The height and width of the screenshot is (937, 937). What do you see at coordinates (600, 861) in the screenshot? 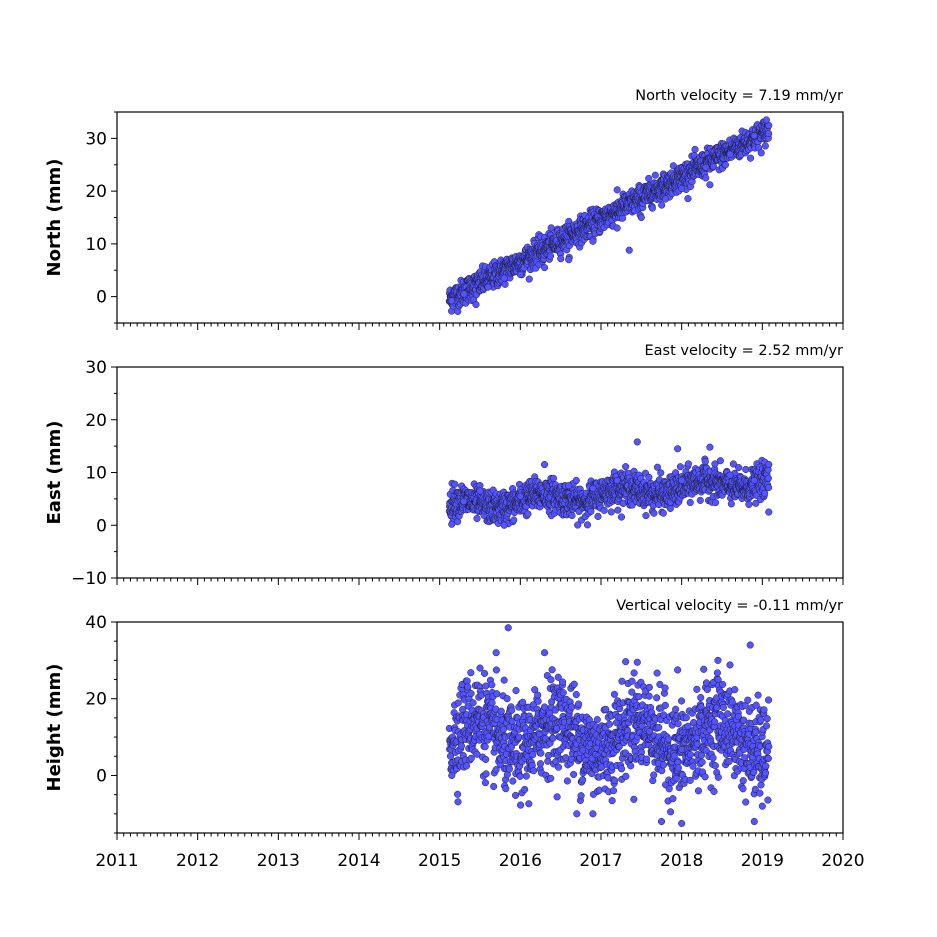
I see `vertical-x-tick-label: 2017` at bounding box center [600, 861].